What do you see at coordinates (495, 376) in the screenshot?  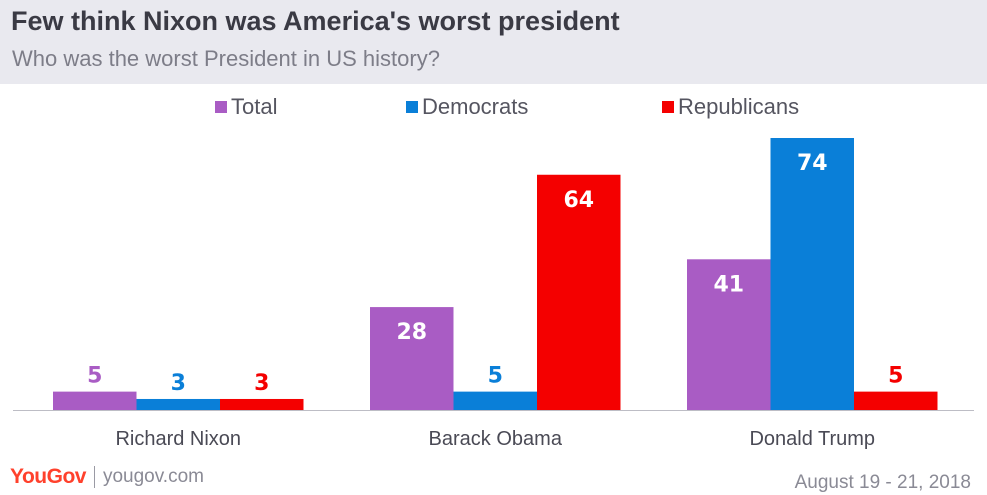 I see `data-label-democrats-1: 5` at bounding box center [495, 376].